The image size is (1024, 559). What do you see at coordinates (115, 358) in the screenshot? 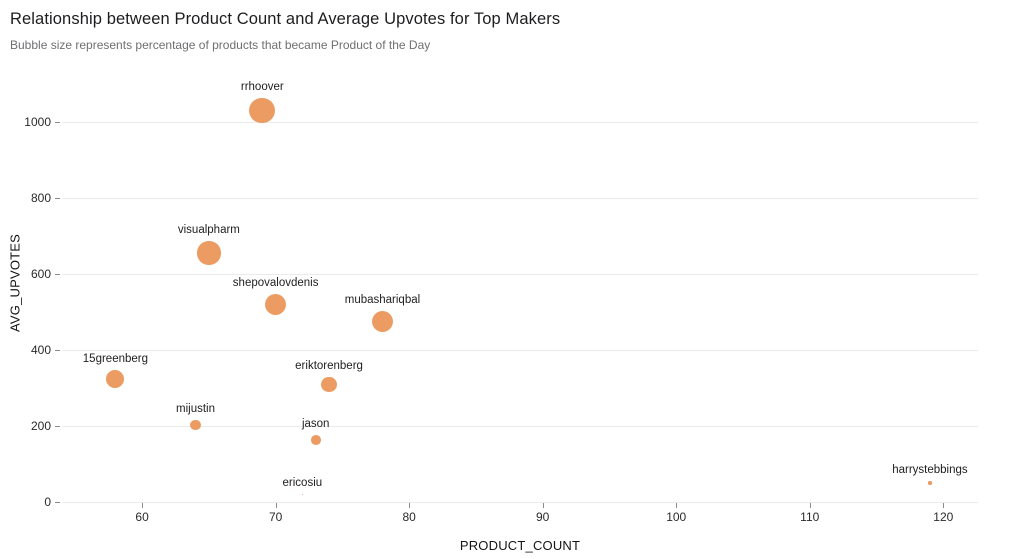
I see `point-label-15greenberg: 15greenberg` at bounding box center [115, 358].